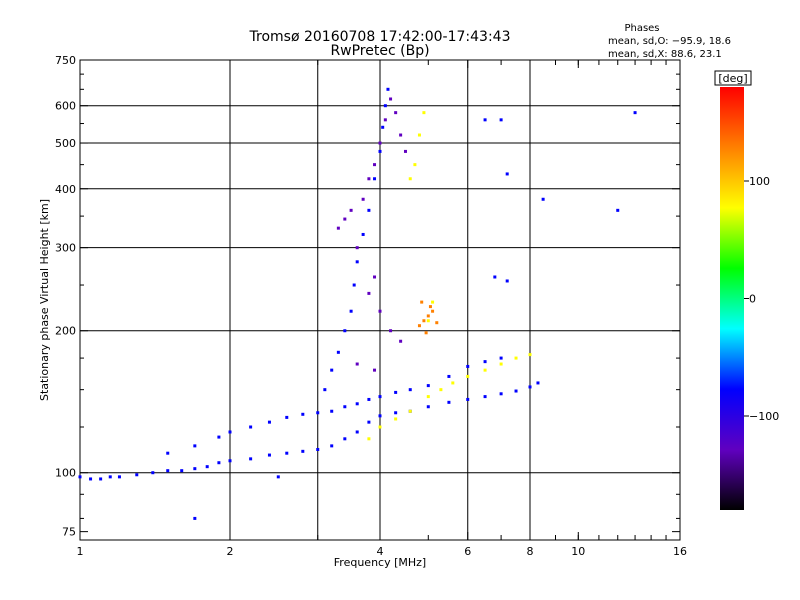  I want to click on x-tick-label: 4, so click(380, 551).